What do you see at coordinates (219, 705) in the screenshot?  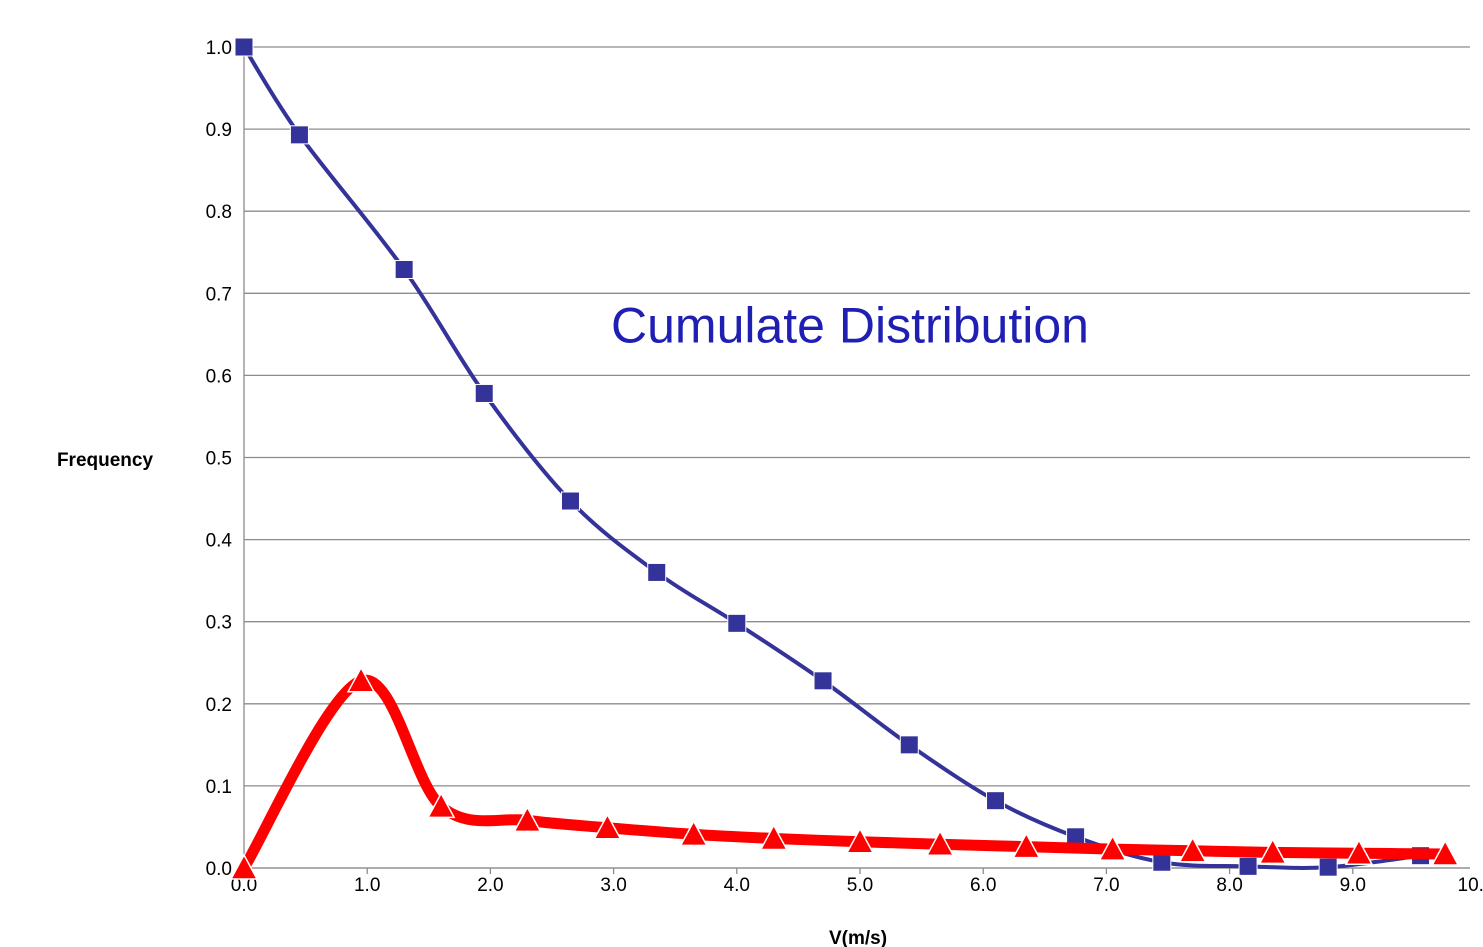 I see `y-tick-label: 0.2` at bounding box center [219, 705].